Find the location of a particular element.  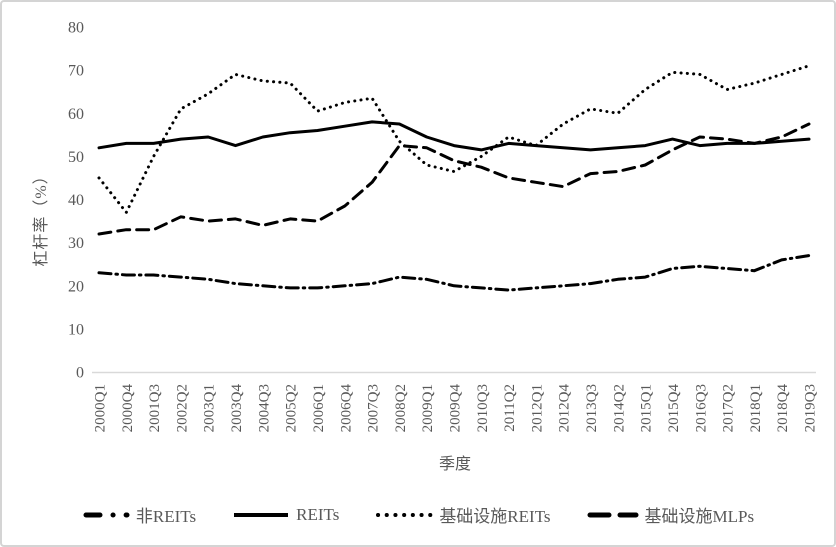

dashed-line-icon is located at coordinates (613, 514).